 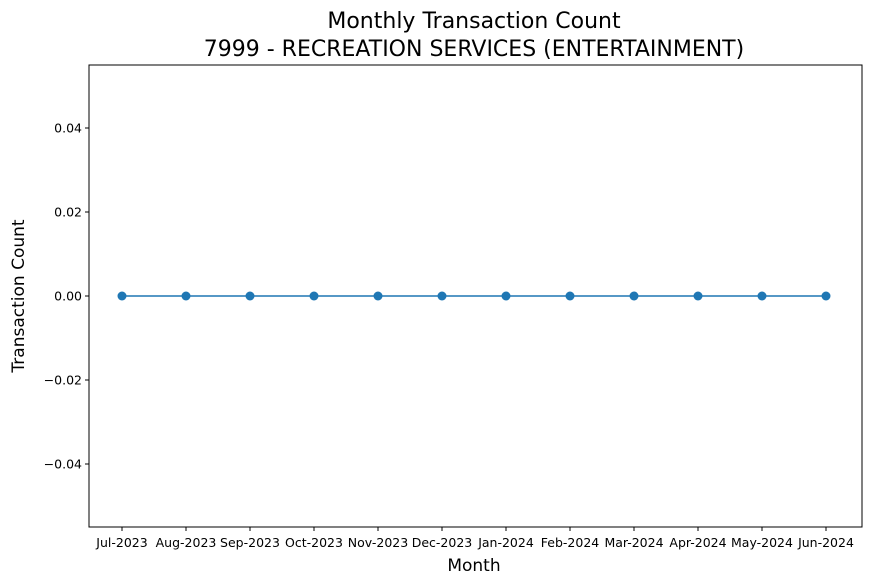 What do you see at coordinates (505, 542) in the screenshot?
I see `x-tick-label: Jan-2024` at bounding box center [505, 542].